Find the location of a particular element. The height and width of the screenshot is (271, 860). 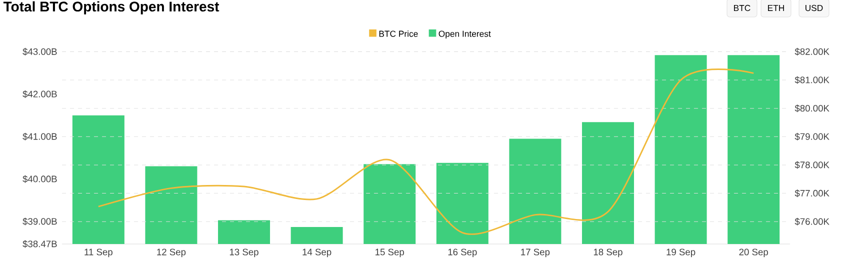

x-tick-label: 18 Sep is located at coordinates (608, 253).